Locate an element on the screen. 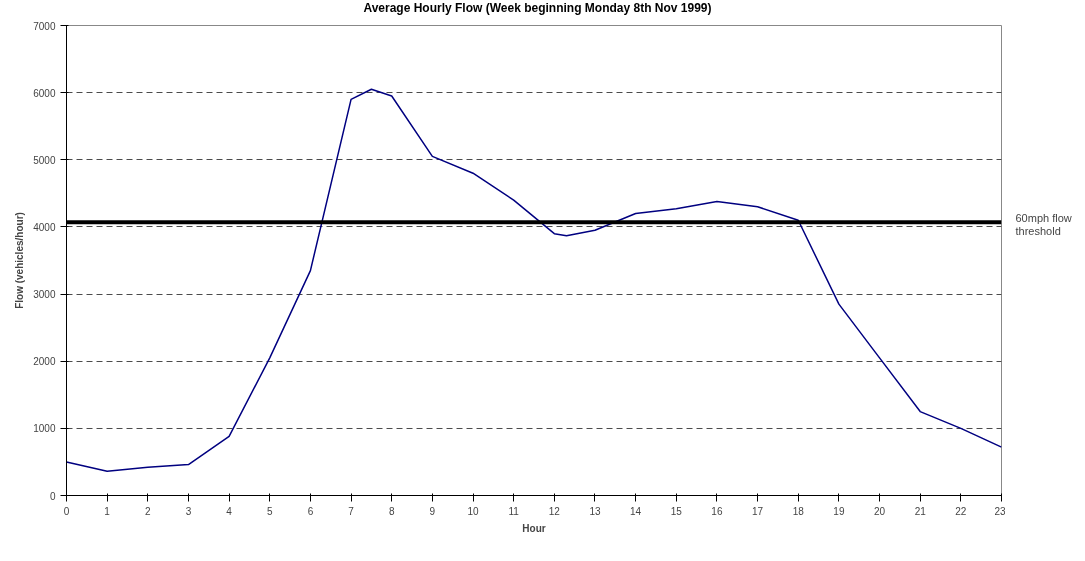 This screenshot has height=561, width=1085. x-tick-label: 5 is located at coordinates (269, 511).